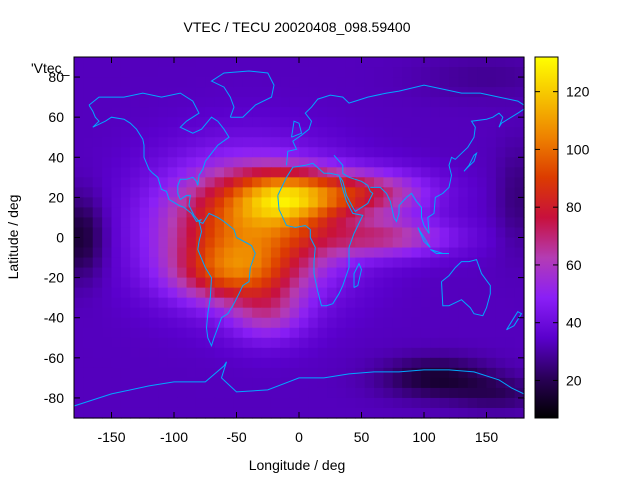  I want to click on x-tick-label: 50, so click(362, 437).